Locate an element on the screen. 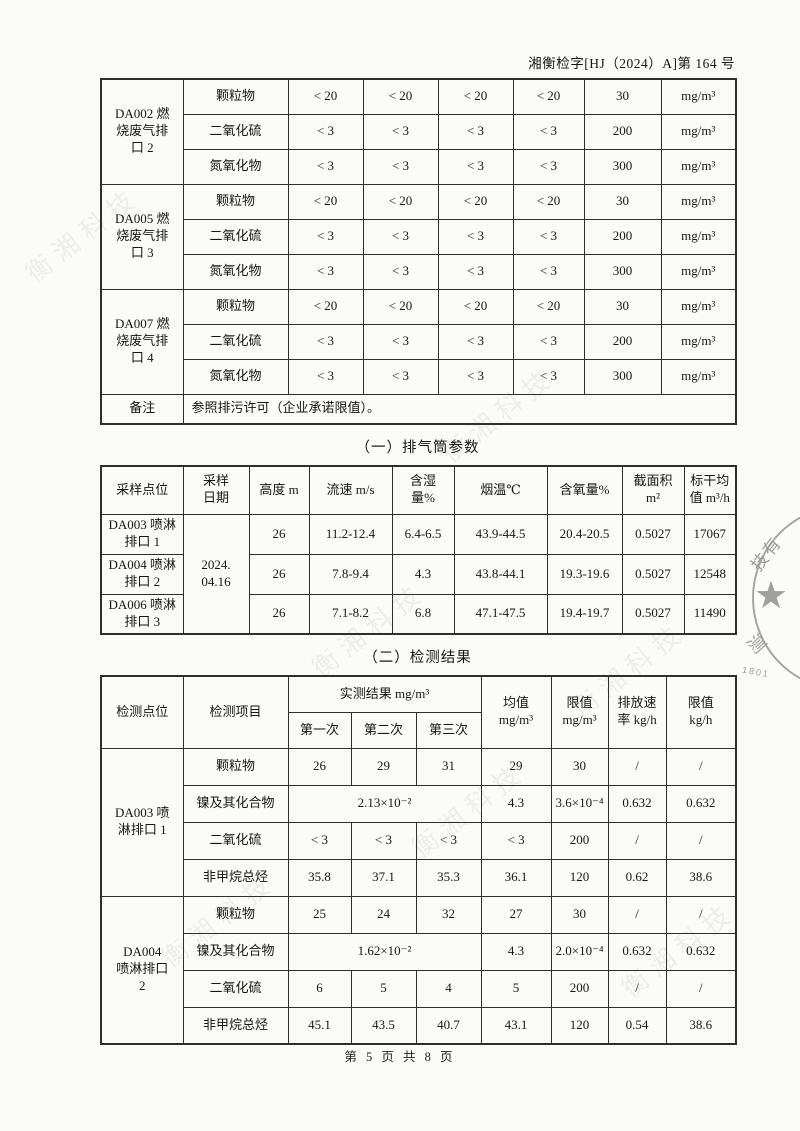 The height and width of the screenshot is (1131, 800). value-cell: 2.0×10⁻⁴ is located at coordinates (579, 951).